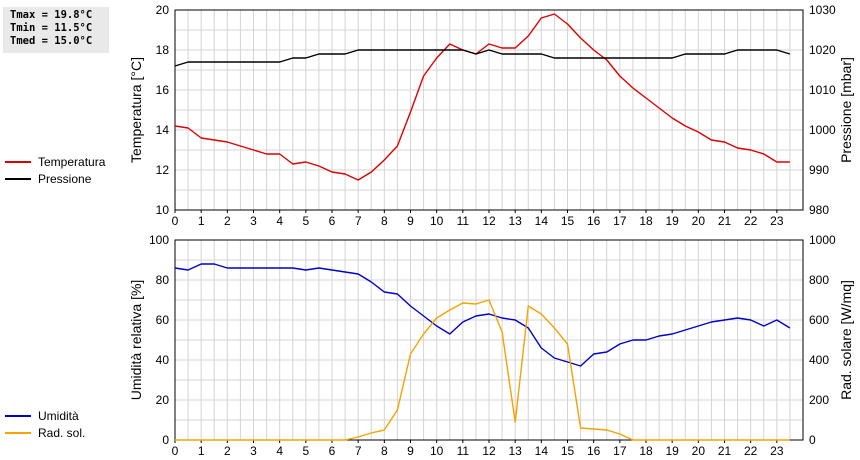  Describe the element at coordinates (819, 280) in the screenshot. I see `y-right-tick-label: 800` at that location.